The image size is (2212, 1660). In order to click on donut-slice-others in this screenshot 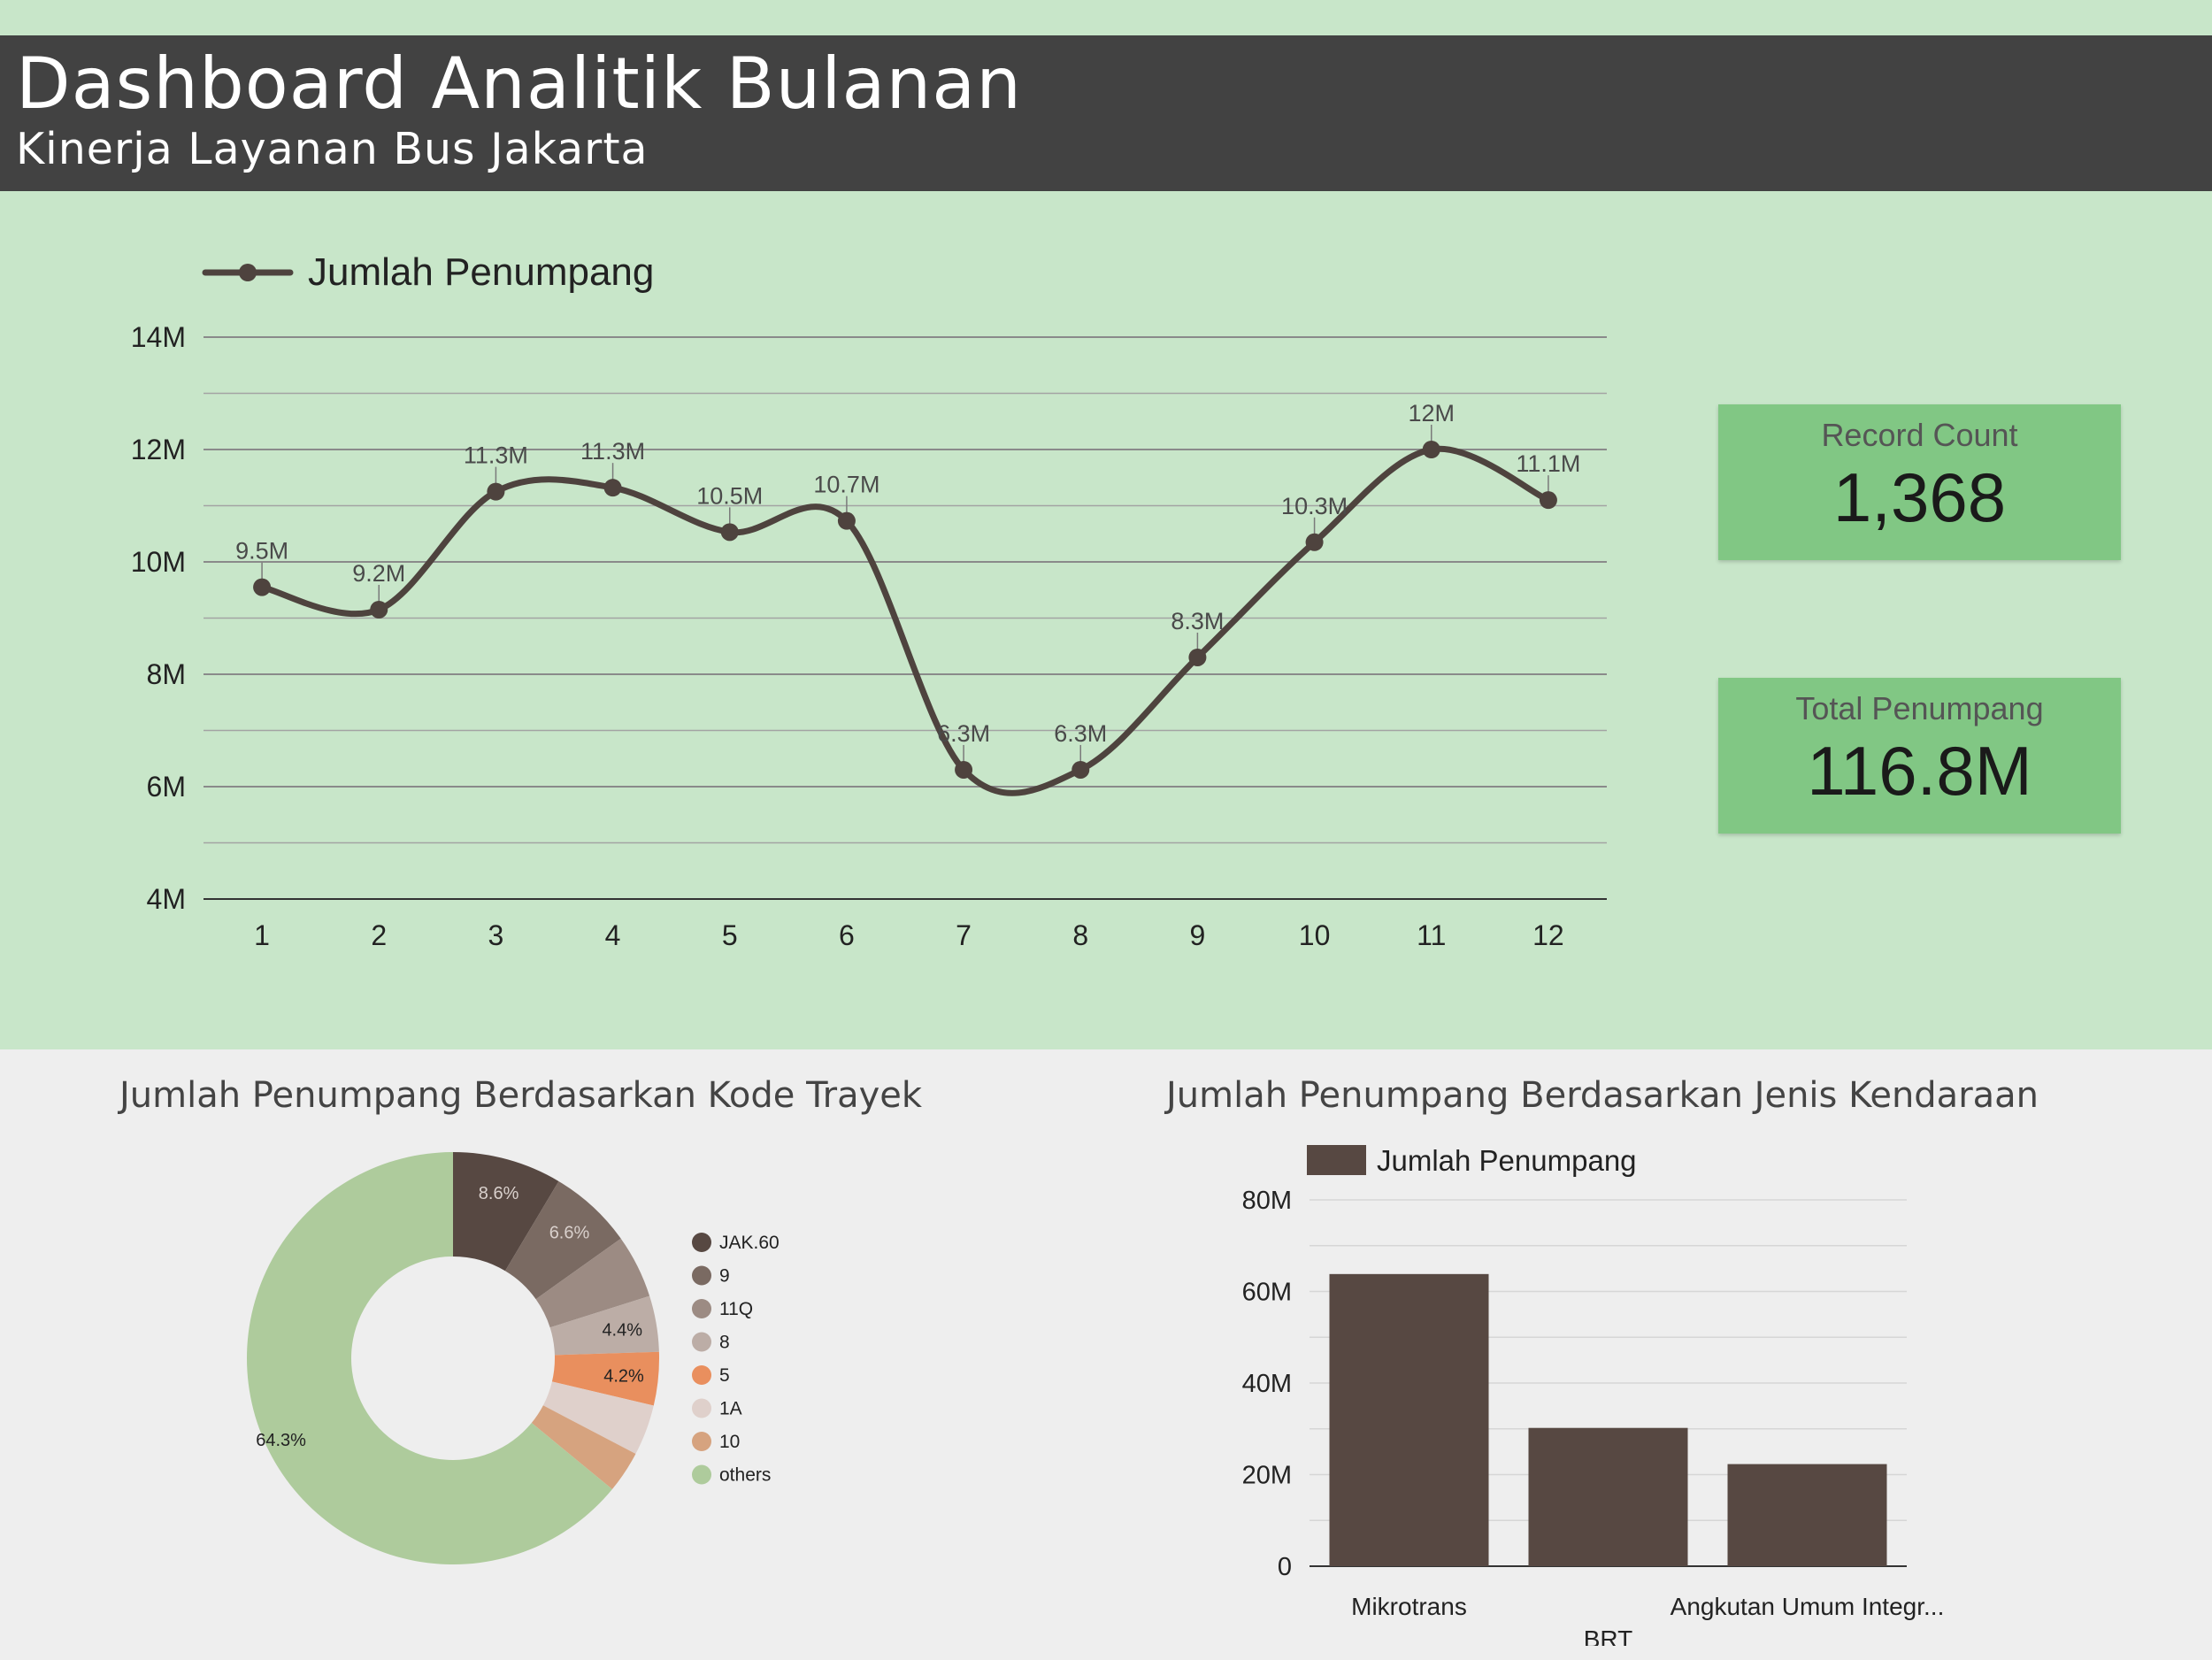, I will do `click(429, 1358)`.